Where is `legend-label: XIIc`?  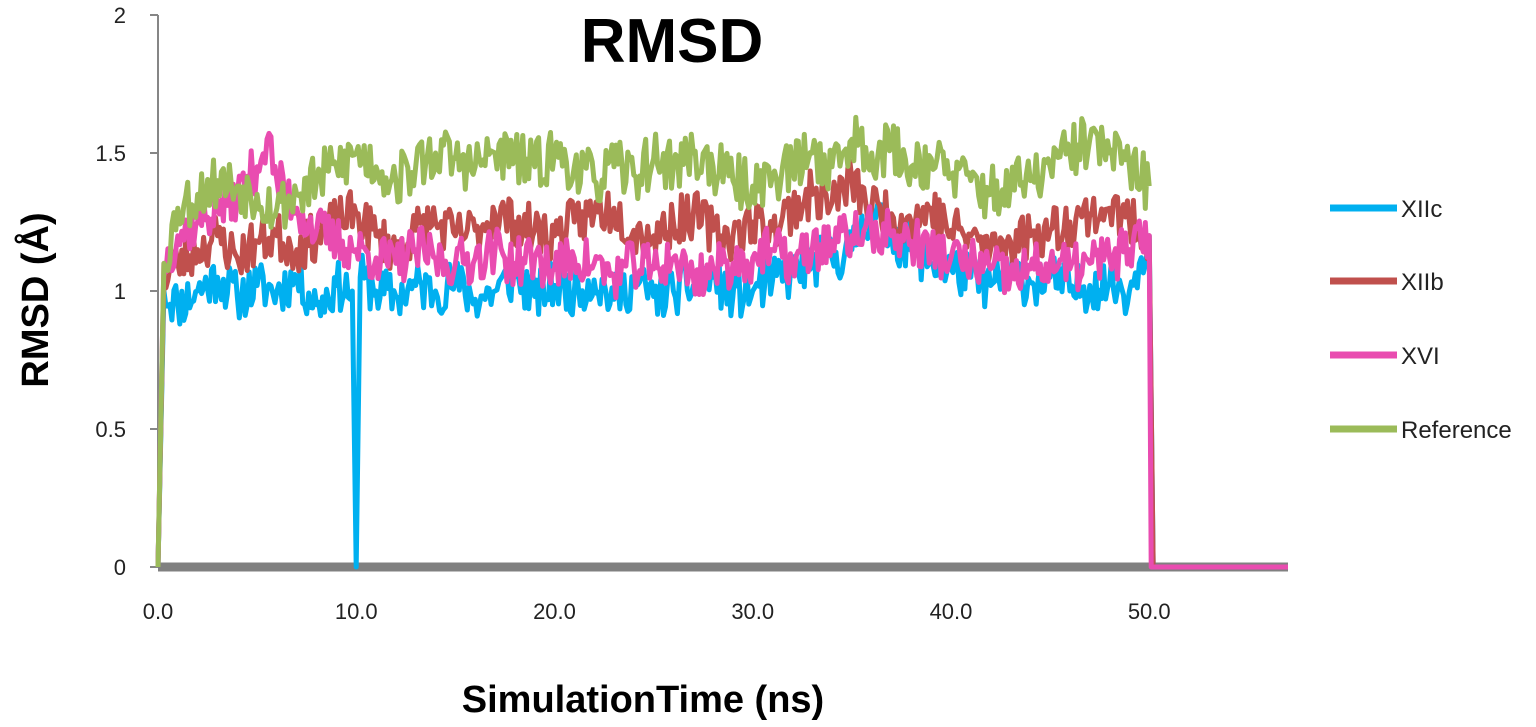
legend-label: XIIc is located at coordinates (1421, 209).